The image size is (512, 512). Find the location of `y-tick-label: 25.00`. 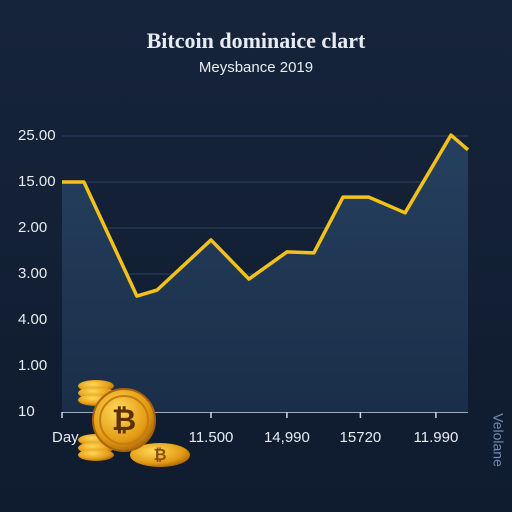

y-tick-label: 25.00 is located at coordinates (37, 135).